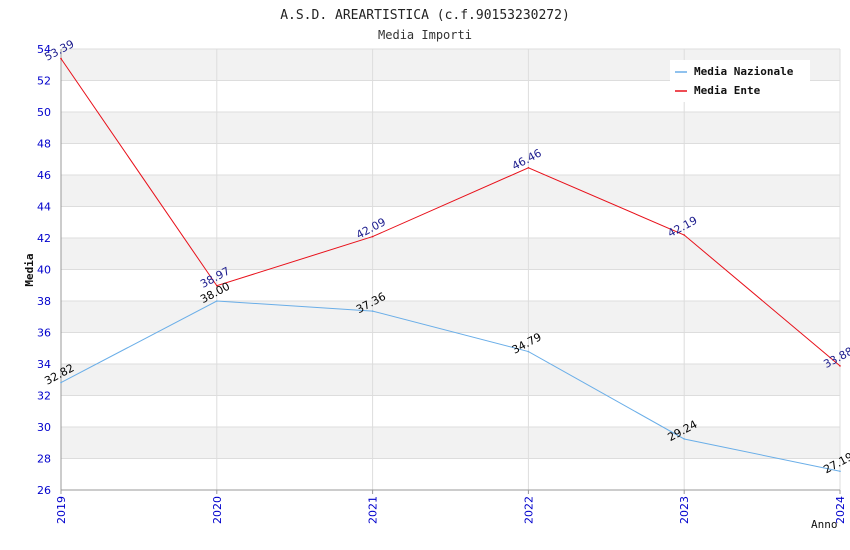  What do you see at coordinates (44, 175) in the screenshot?
I see `y-tick-label: 46` at bounding box center [44, 175].